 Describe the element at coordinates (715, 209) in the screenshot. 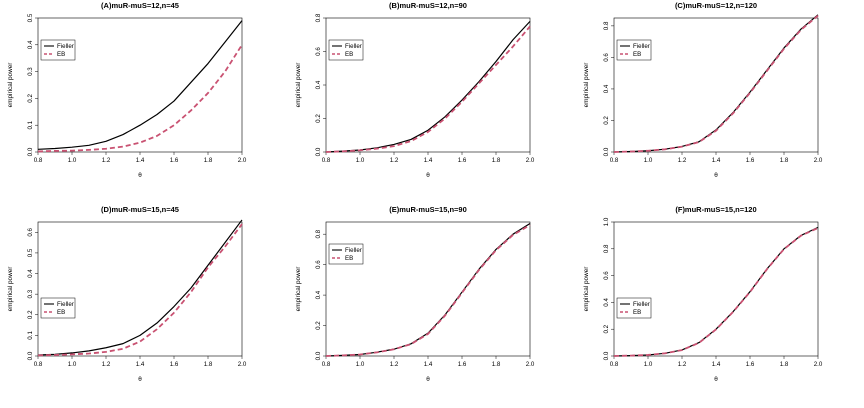

I see `chart-title: (F)muR-muS=15,n=120` at that location.